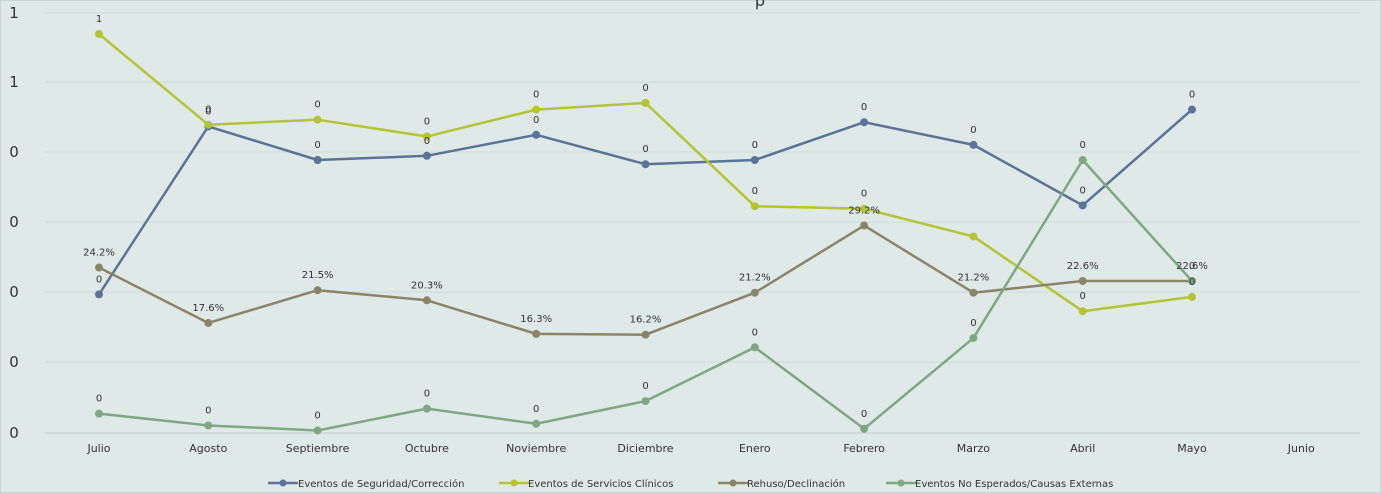 This screenshot has height=493, width=1381. I want to click on x-tick-label: Julio, so click(98, 448).